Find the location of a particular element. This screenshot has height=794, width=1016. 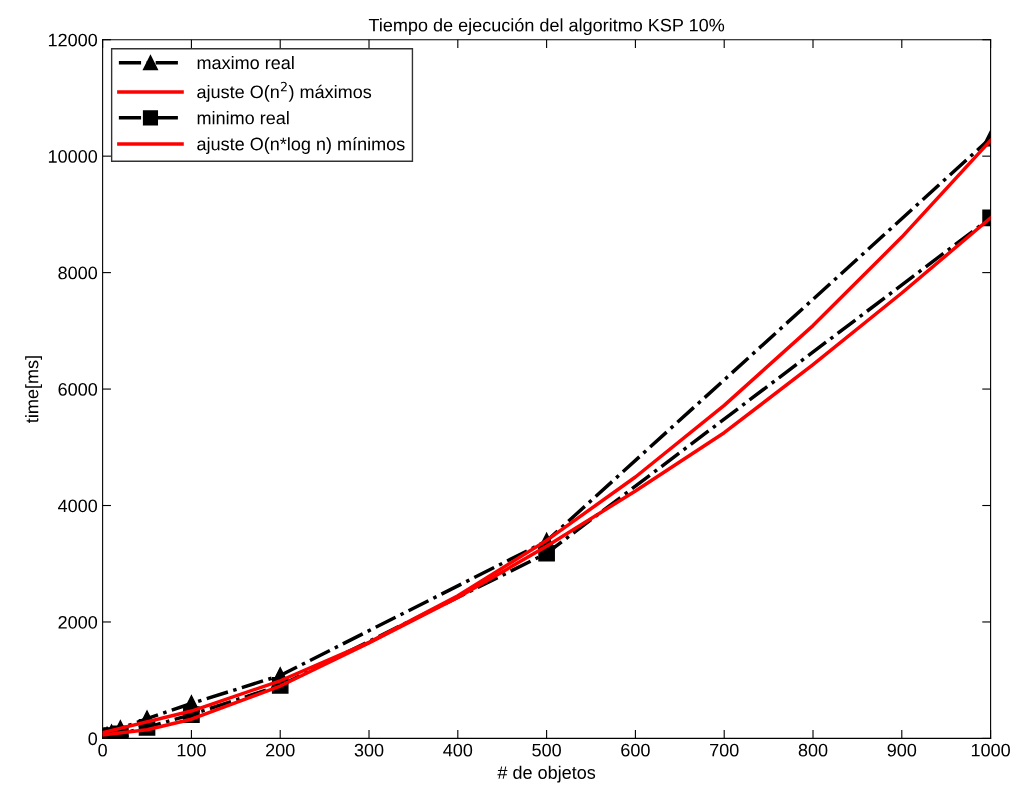

legend-label: maximo real is located at coordinates (245, 62).